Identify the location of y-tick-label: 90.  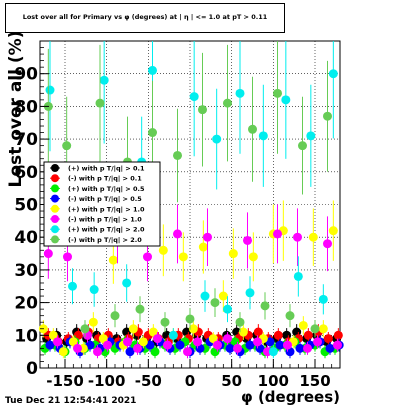
(26, 75).